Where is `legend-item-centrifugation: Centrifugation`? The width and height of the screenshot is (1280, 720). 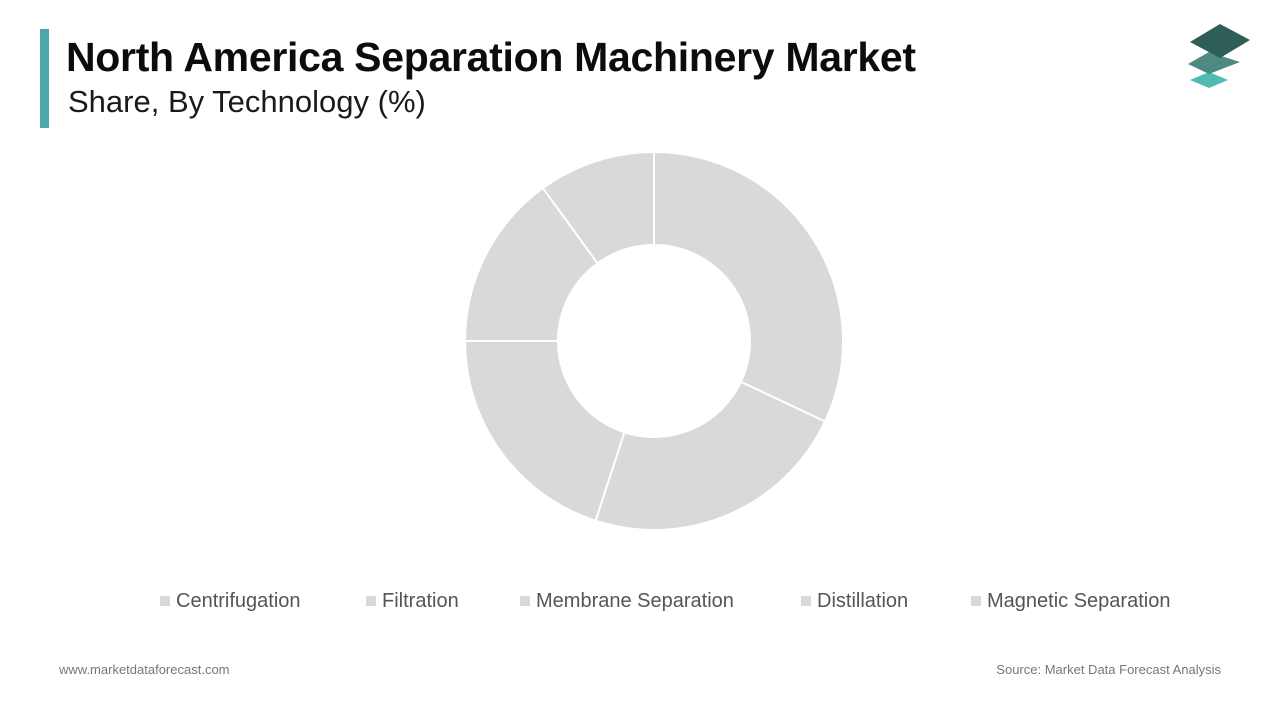 legend-item-centrifugation: Centrifugation is located at coordinates (230, 601).